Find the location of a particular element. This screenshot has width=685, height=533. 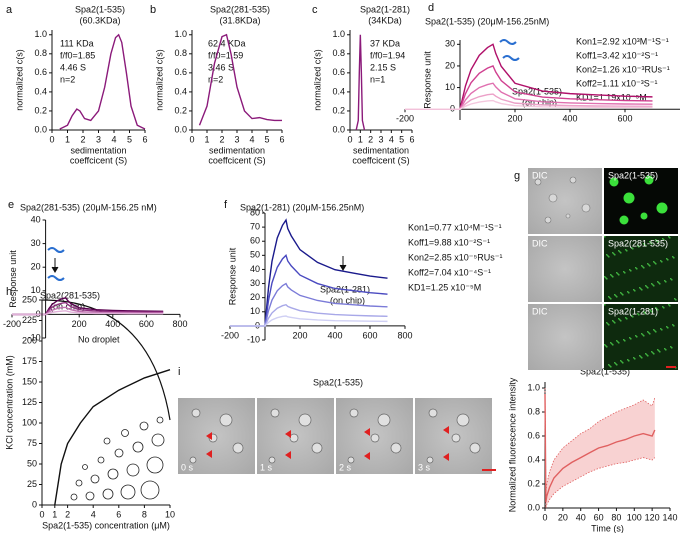

y-axis-label: normalized c(s) is located at coordinates (317, 80).